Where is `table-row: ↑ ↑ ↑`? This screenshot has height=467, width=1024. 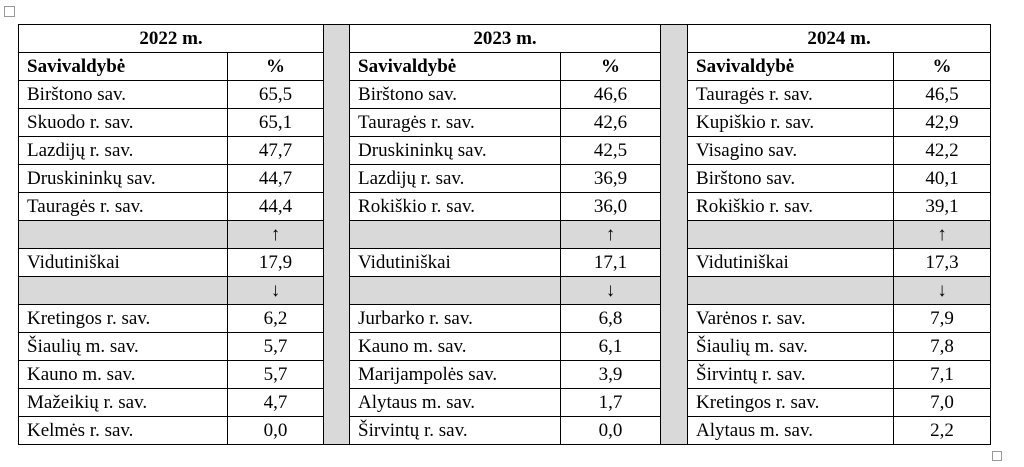 table-row: ↑ ↑ ↑ is located at coordinates (505, 234).